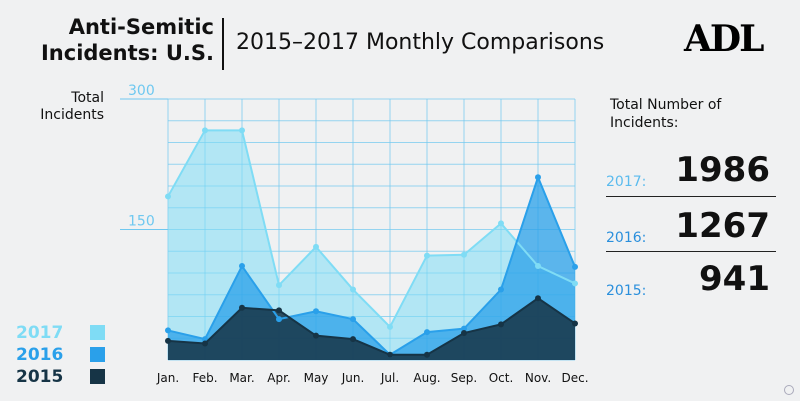  I want to click on x-tick-label: Mar., so click(241, 378).